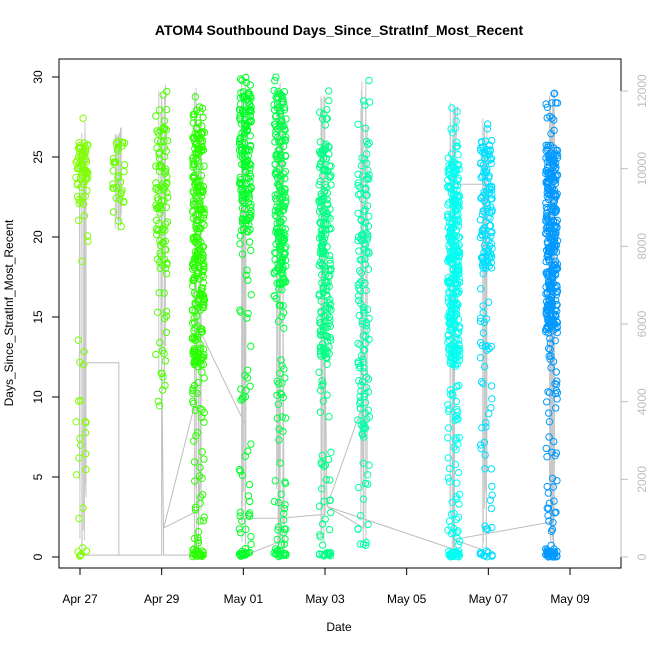  I want to click on x-tick-label: May 09, so click(570, 599).